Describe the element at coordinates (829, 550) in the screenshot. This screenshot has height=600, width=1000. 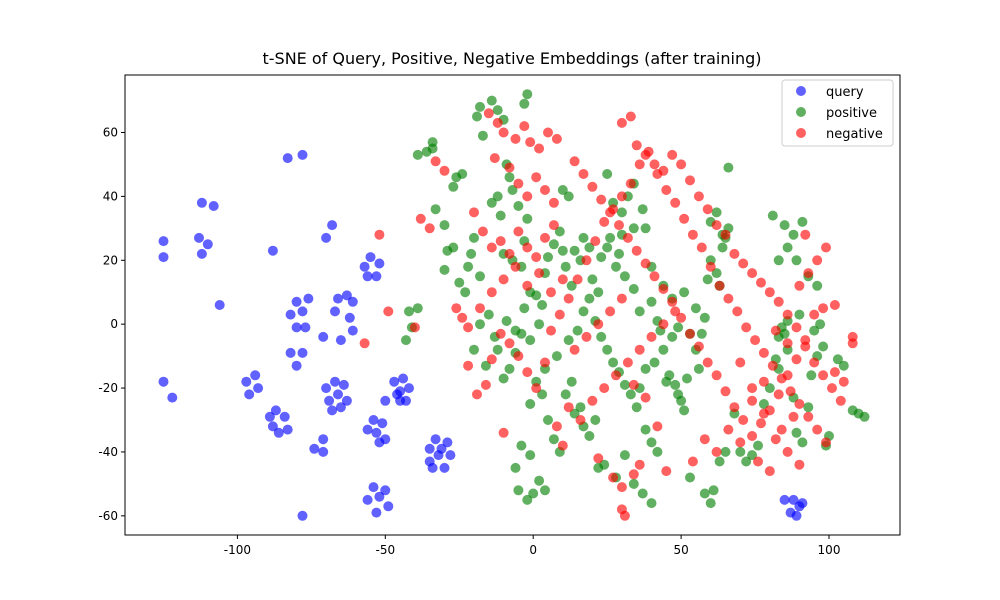
I see `x-tick-label: 100` at that location.